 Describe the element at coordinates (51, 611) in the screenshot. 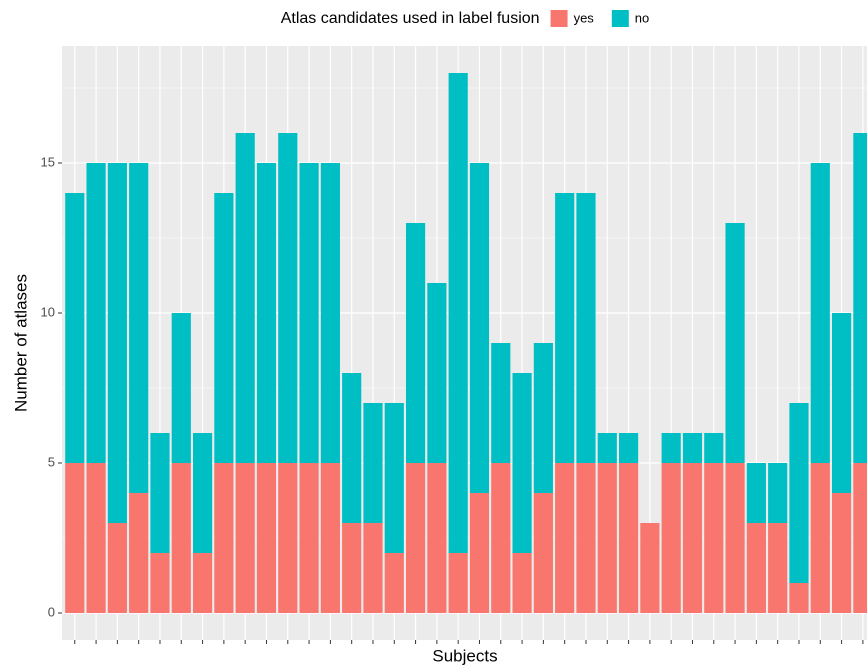

I see `y-tick-label: 0` at that location.